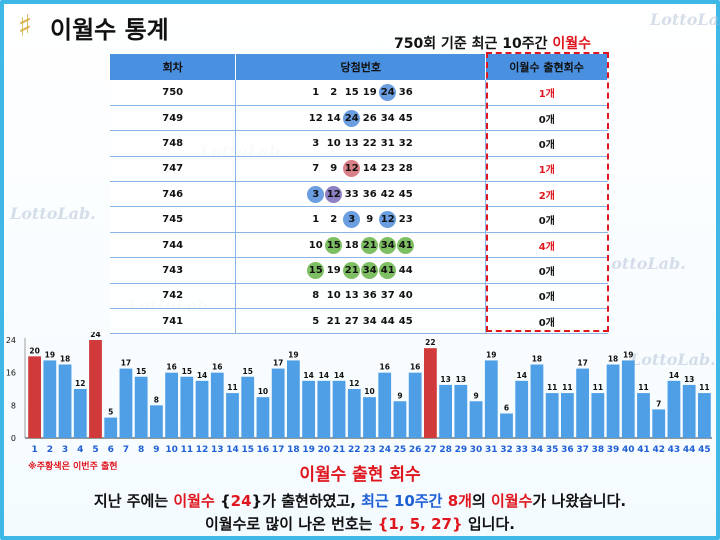 The width and height of the screenshot is (720, 540). Describe the element at coordinates (80, 383) in the screenshot. I see `bar-value-label: 12` at that location.